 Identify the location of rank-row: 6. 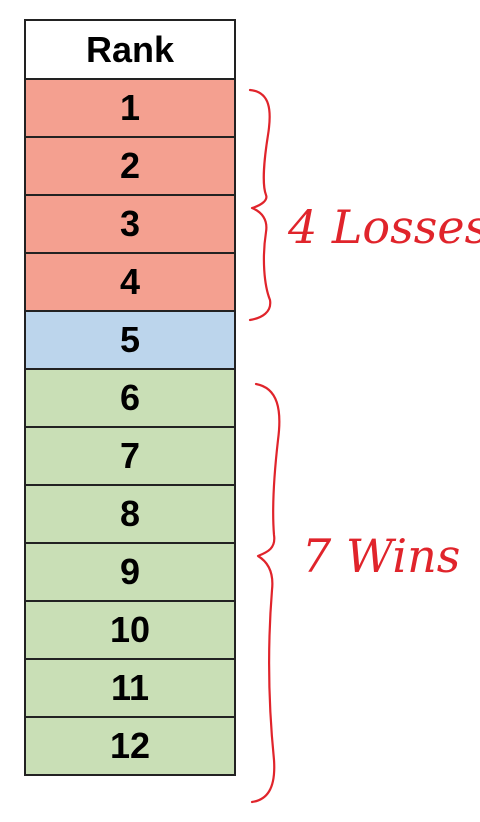
(130, 398).